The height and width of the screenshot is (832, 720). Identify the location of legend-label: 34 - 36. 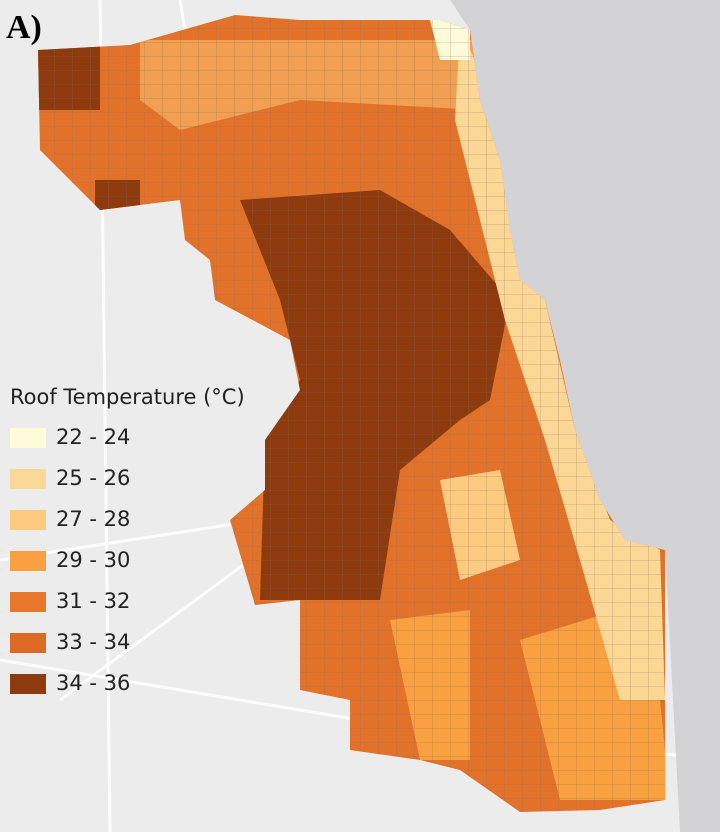
(93, 683).